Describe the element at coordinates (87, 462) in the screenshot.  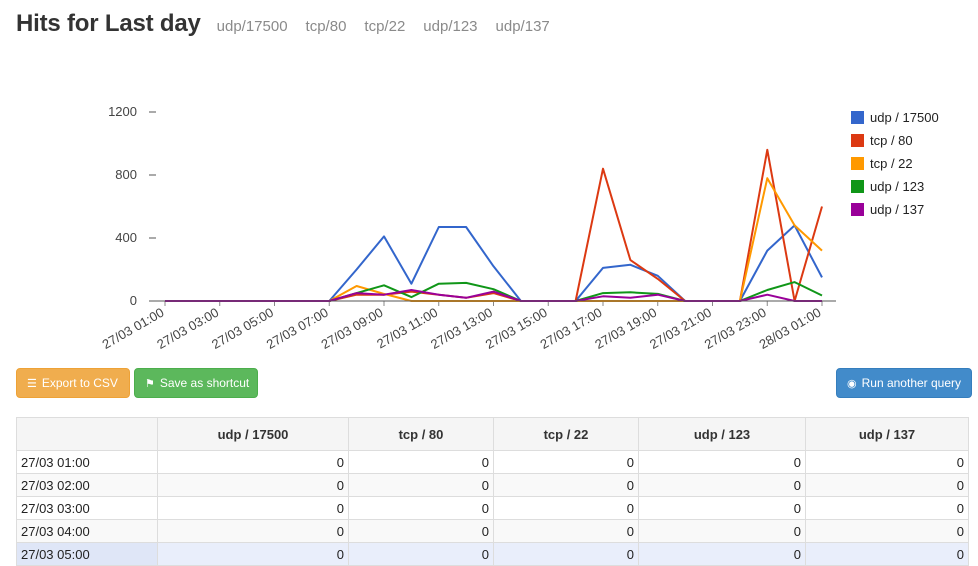
I see `table-cell: 27/03 01:00` at that location.